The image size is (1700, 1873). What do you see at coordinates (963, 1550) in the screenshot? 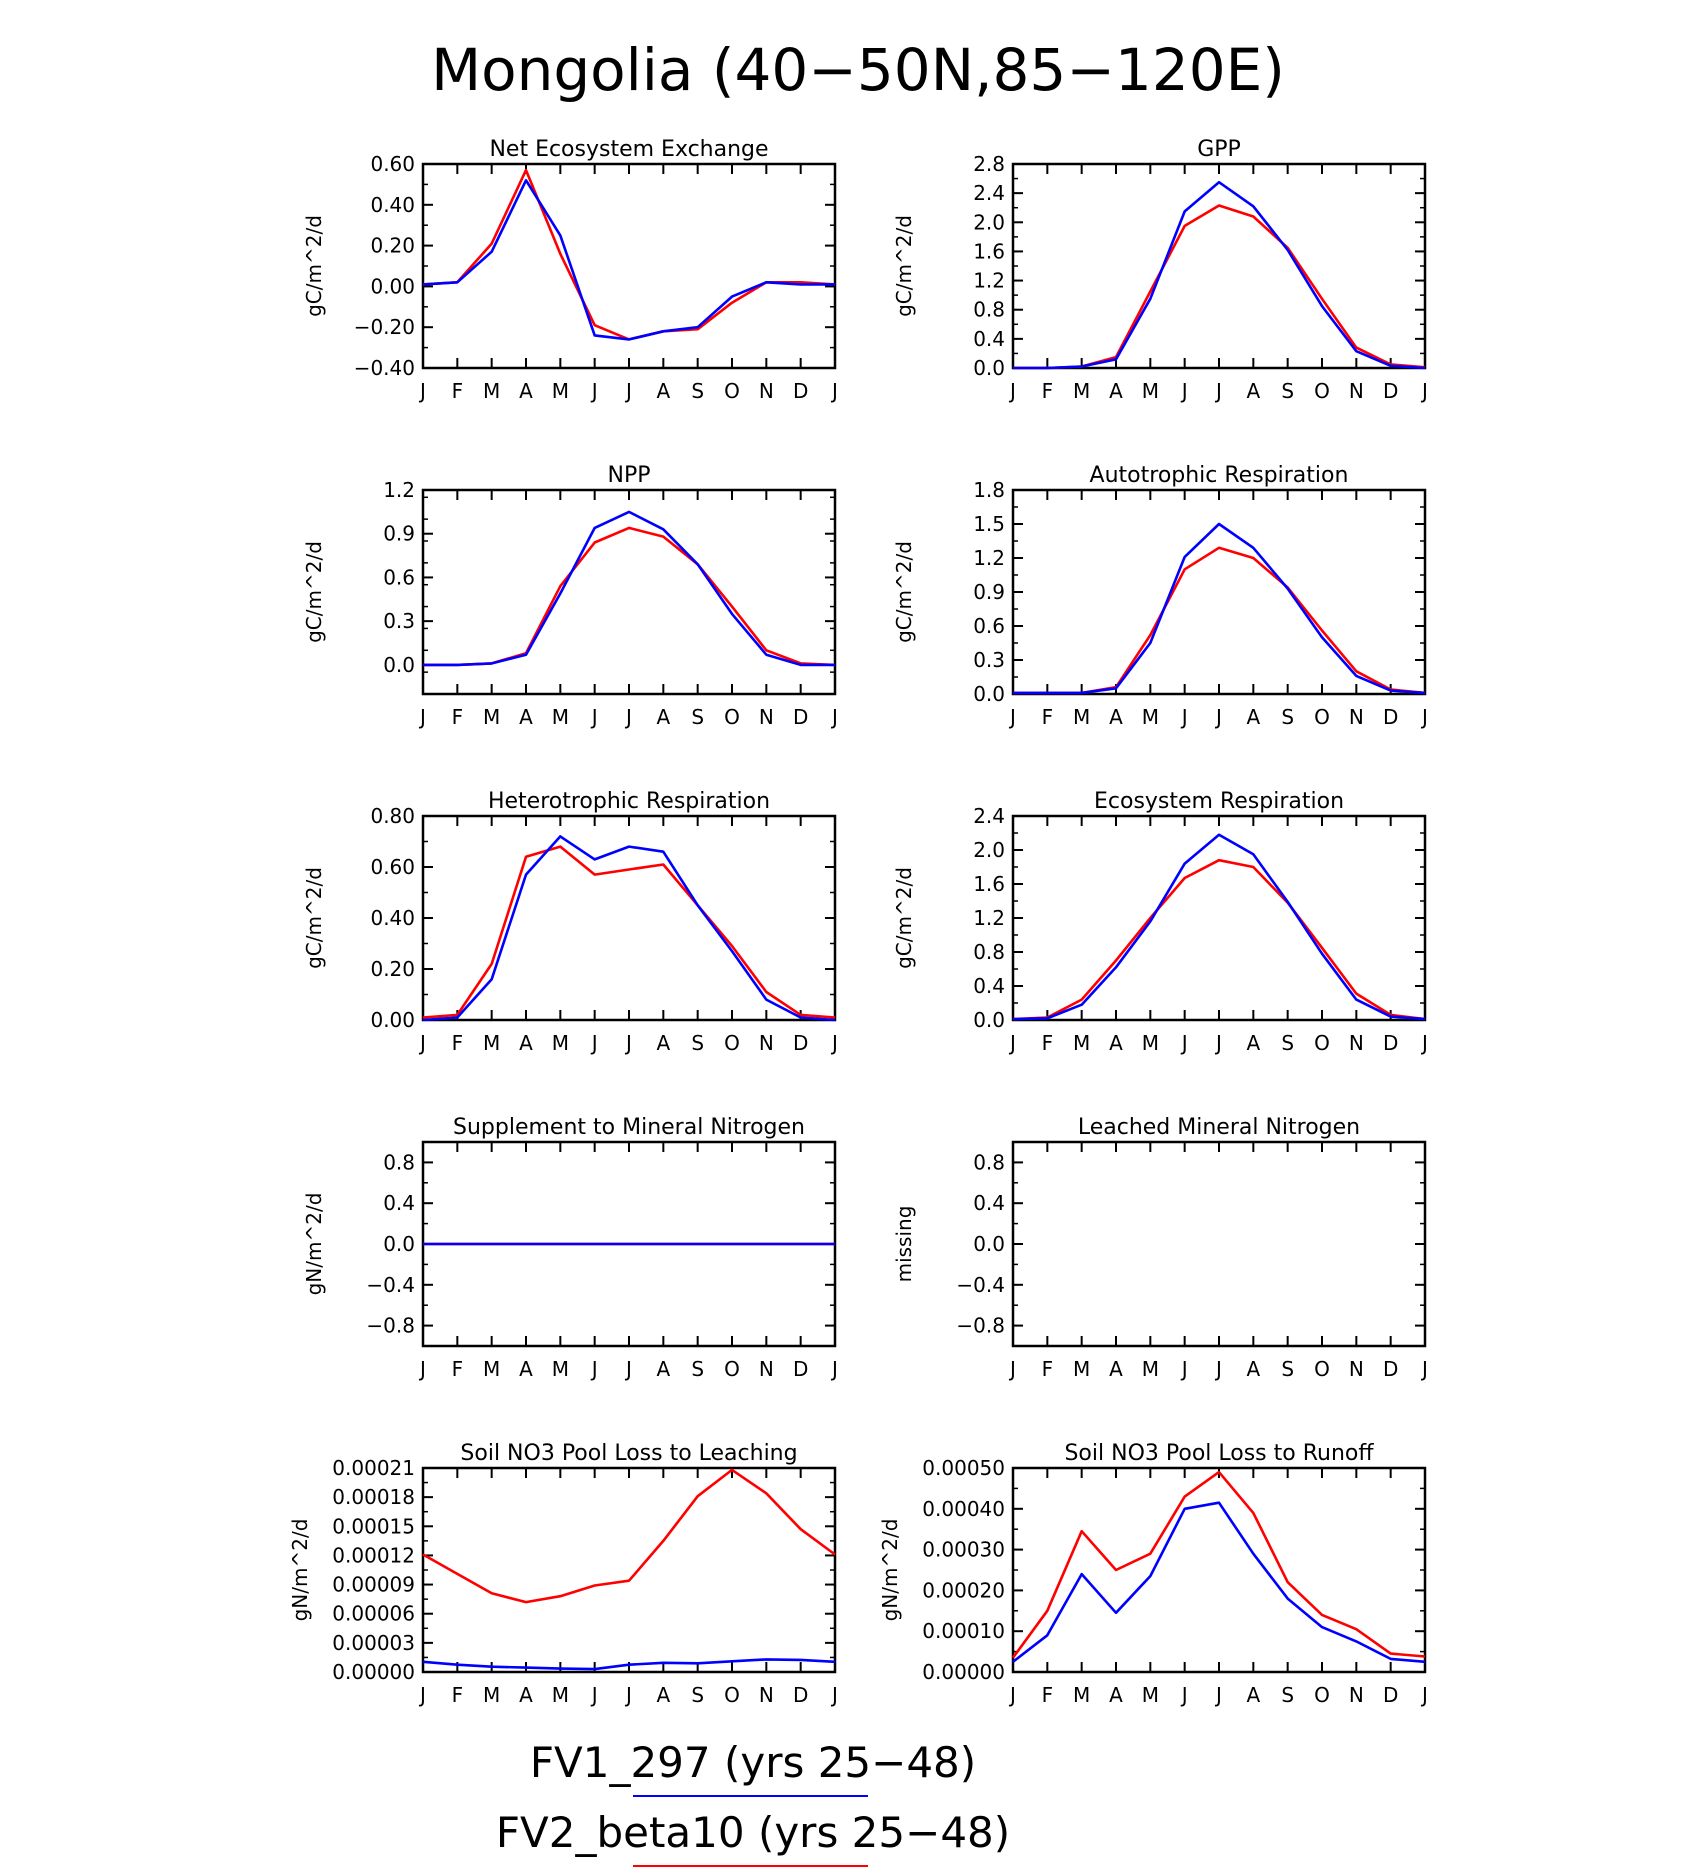
I see `y-tick-label: 0.00030` at bounding box center [963, 1550].